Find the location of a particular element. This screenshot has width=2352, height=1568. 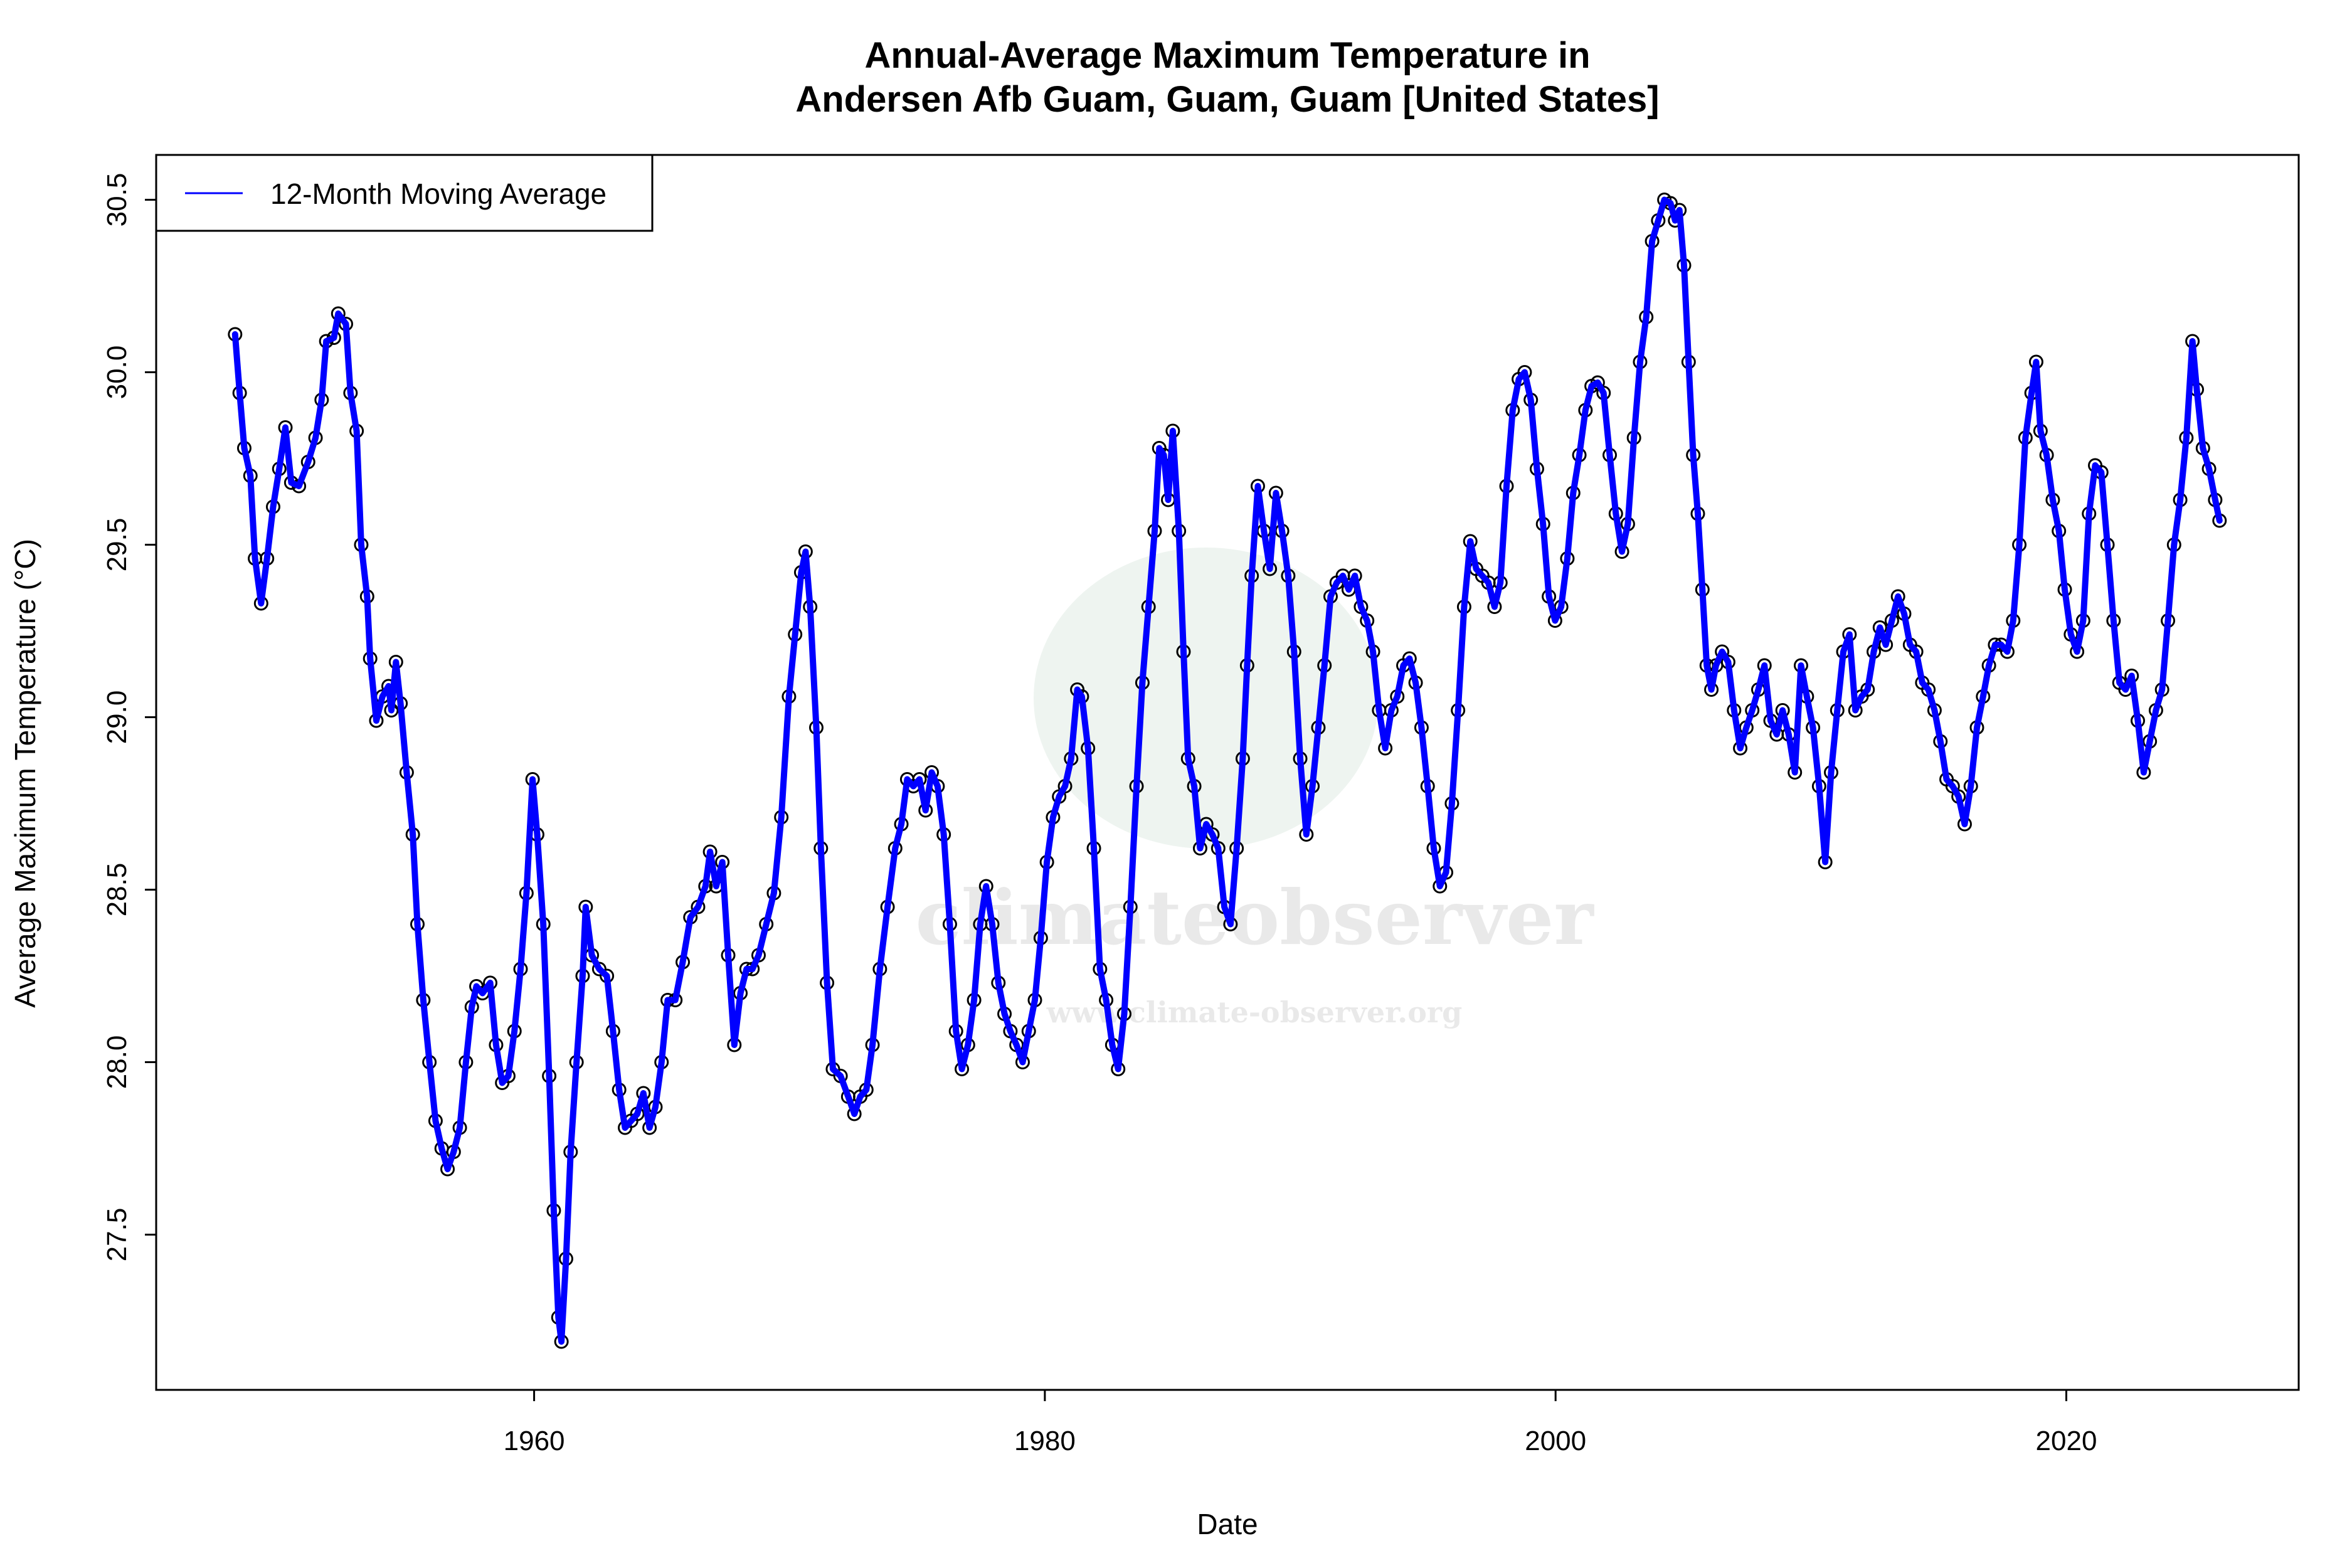

y-tick-label: 30.5 is located at coordinates (117, 200).